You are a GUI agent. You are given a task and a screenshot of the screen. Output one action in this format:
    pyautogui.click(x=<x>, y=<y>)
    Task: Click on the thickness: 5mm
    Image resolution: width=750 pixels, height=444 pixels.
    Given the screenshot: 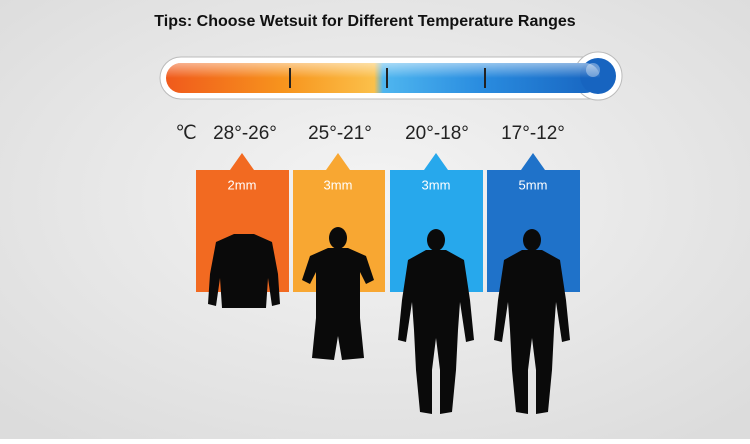 What is the action you would take?
    pyautogui.click(x=533, y=184)
    